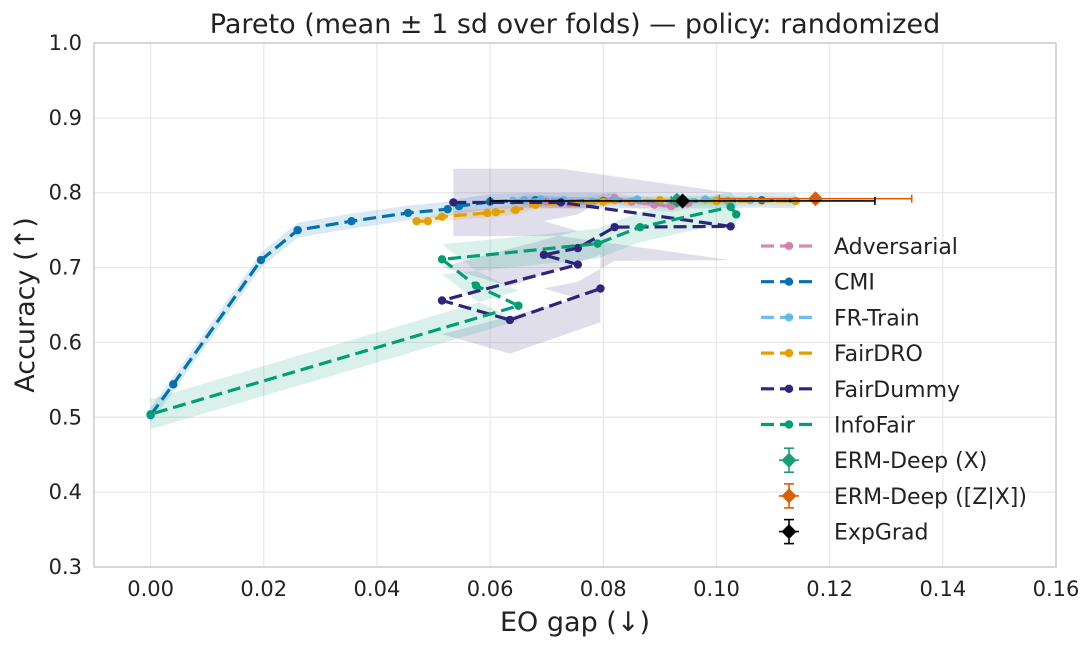  What do you see at coordinates (789, 317) in the screenshot?
I see `legend-marker-fr-train` at bounding box center [789, 317].